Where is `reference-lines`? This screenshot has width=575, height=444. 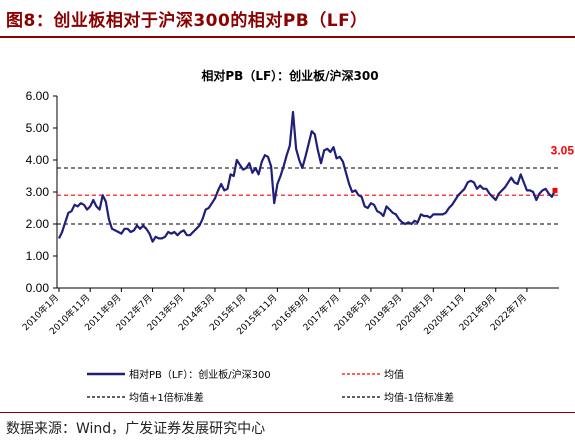
reference-lines is located at coordinates (308, 196).